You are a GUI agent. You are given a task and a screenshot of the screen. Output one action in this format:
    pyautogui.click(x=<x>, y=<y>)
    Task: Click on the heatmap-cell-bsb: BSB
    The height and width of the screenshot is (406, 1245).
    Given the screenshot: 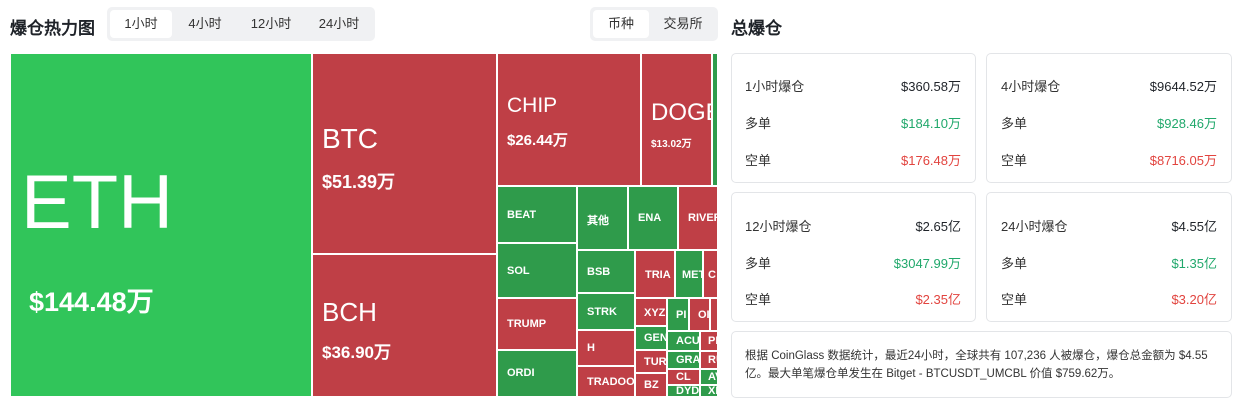 What is the action you would take?
    pyautogui.click(x=606, y=271)
    